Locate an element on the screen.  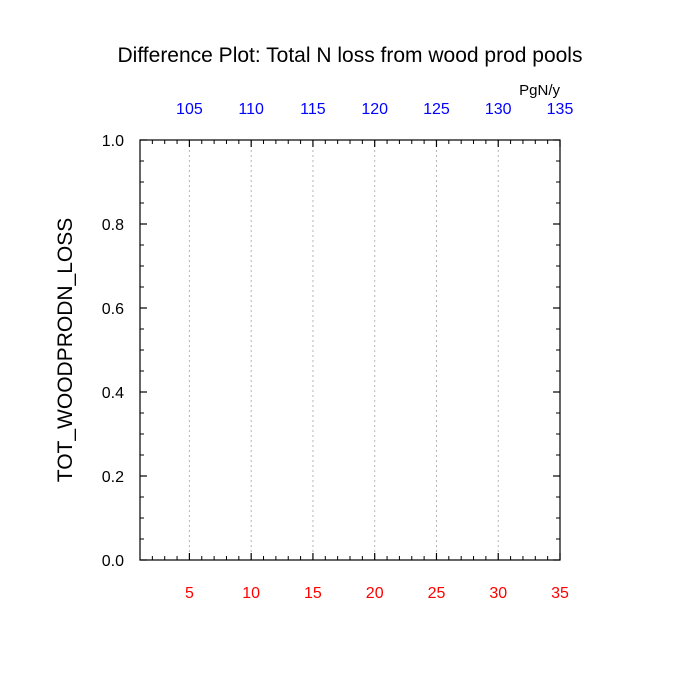
y-tick-label: 0.8 is located at coordinates (113, 225).